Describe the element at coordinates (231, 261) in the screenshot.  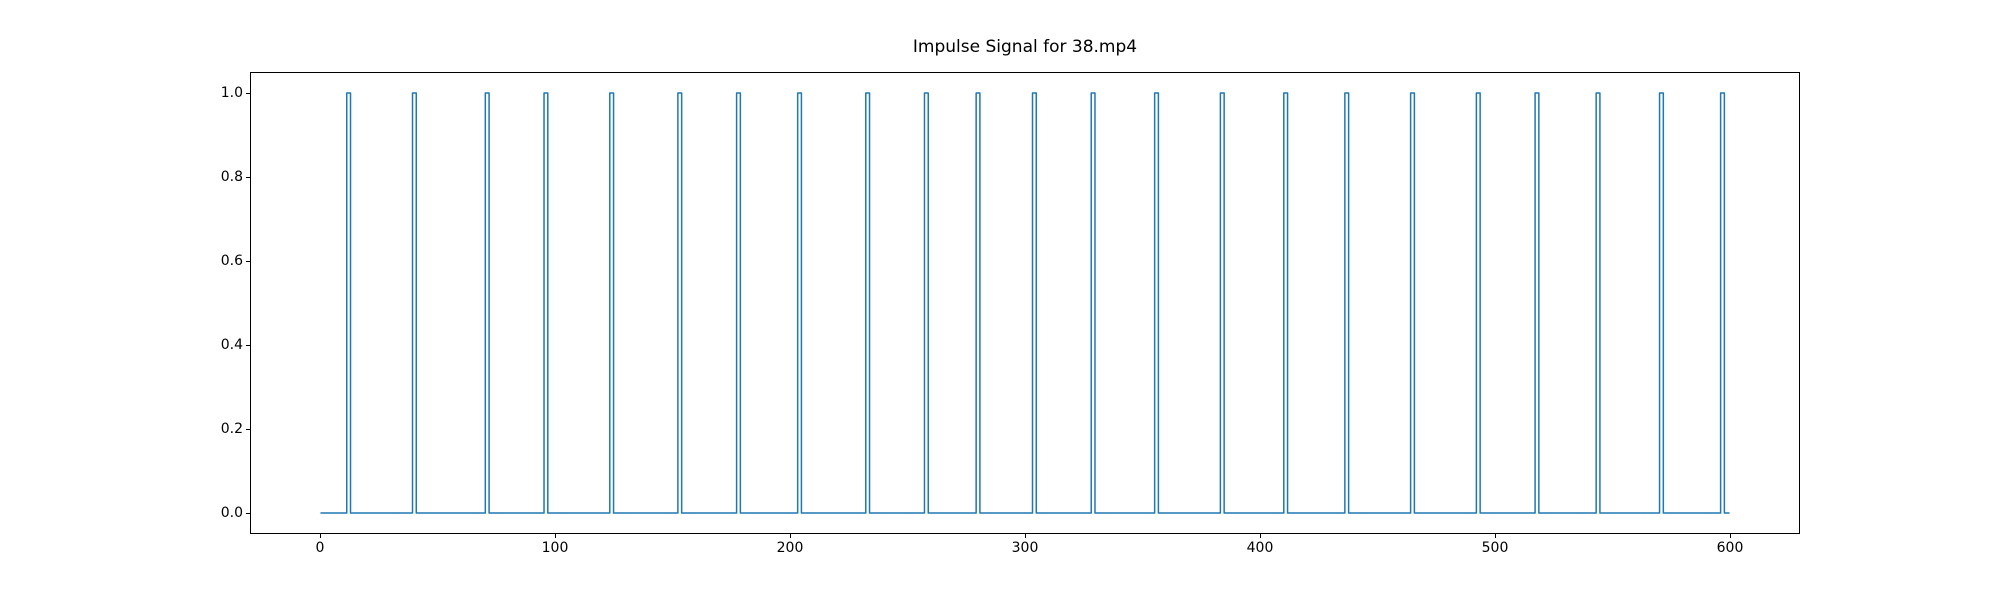
I see `y-tick-label: 0.6` at that location.